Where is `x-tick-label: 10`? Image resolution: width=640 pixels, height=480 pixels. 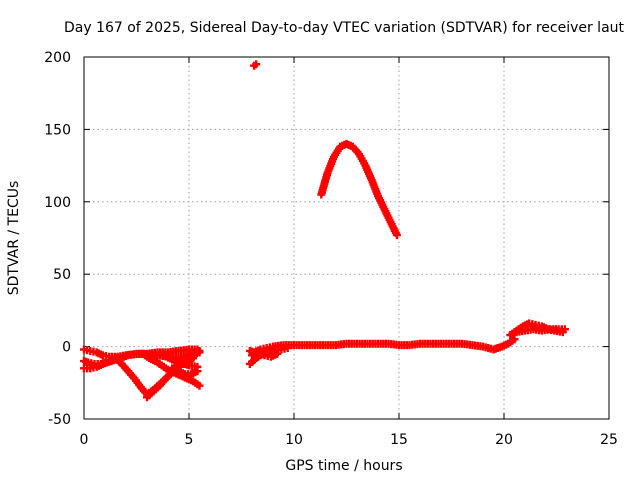 x-tick-label: 10 is located at coordinates (294, 440).